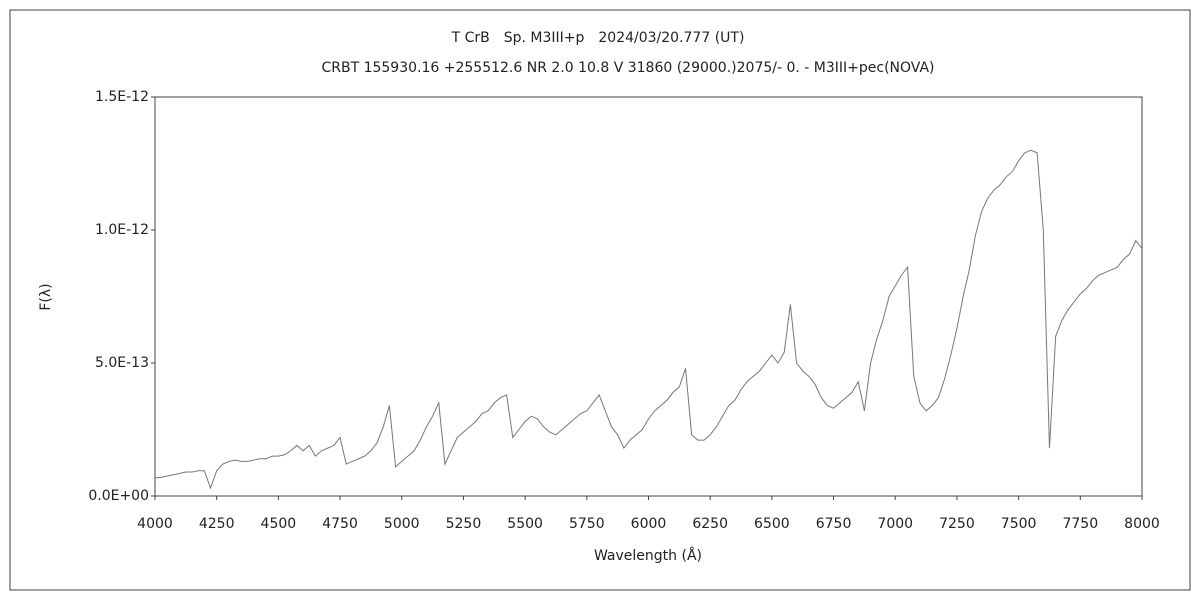  Describe the element at coordinates (1142, 524) in the screenshot. I see `x-tick-label: 8000` at that location.